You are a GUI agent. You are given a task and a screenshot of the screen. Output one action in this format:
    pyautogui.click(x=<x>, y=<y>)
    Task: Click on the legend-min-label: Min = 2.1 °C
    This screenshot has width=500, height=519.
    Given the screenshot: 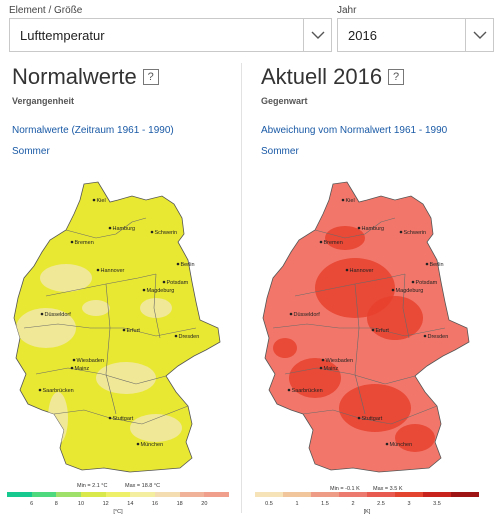 What is the action you would take?
    pyautogui.click(x=92, y=486)
    